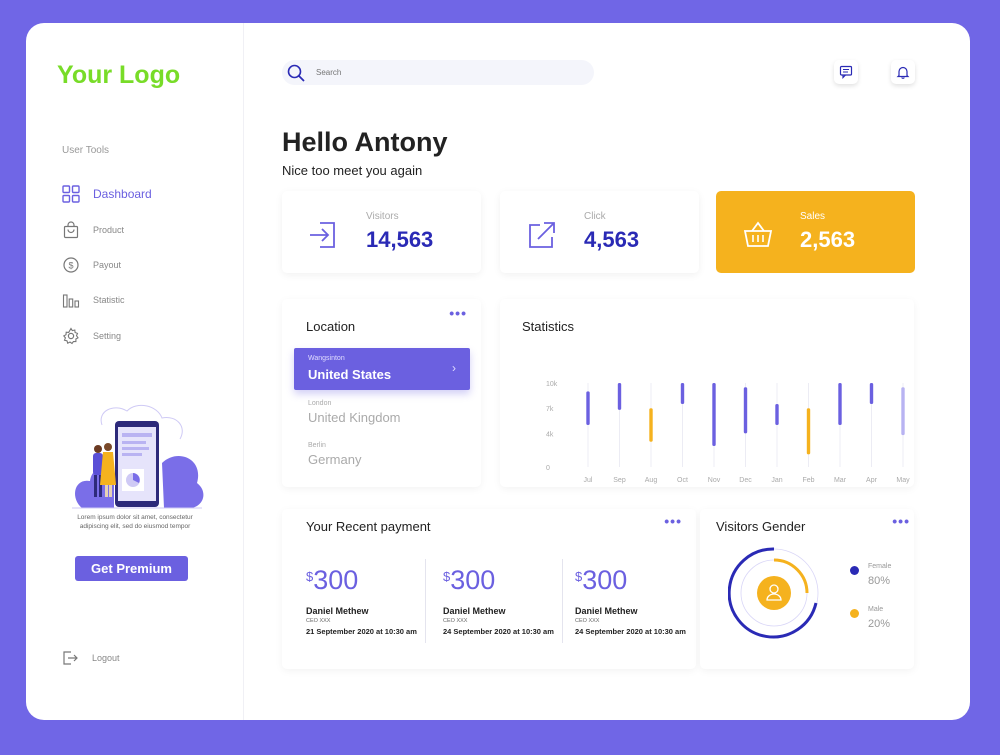 This screenshot has width=1000, height=755. I want to click on user-icon, so click(774, 589).